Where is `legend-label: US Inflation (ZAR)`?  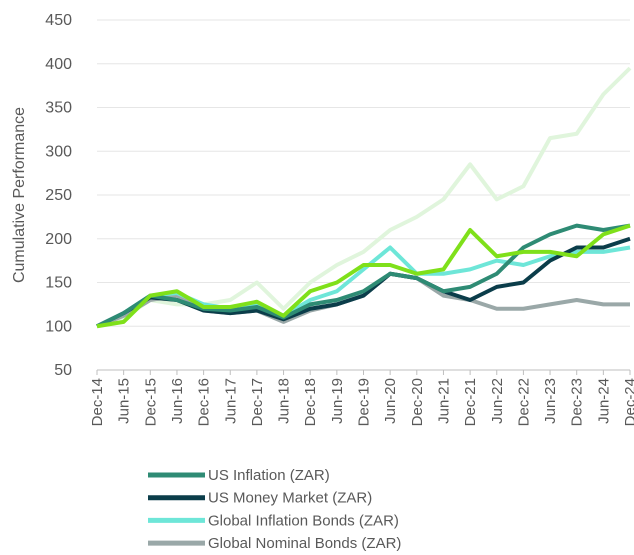
legend-label: US Inflation (ZAR) is located at coordinates (269, 475).